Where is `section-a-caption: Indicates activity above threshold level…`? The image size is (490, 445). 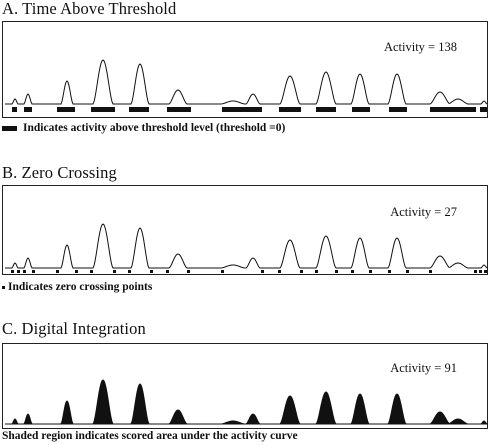
section-a-caption: Indicates activity above threshold level… is located at coordinates (143, 128).